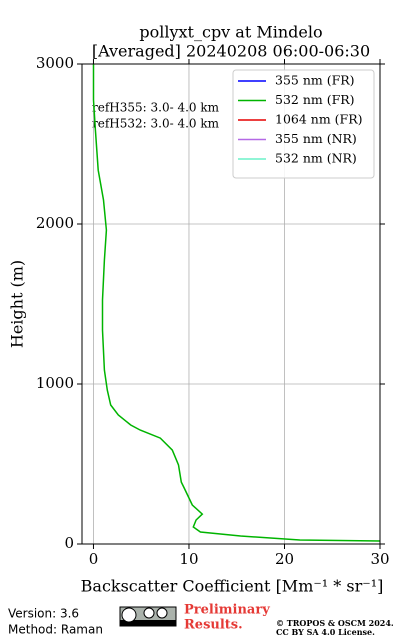  What do you see at coordinates (156, 108) in the screenshot?
I see `annotation: refH355: 3.0- 4.0 km` at bounding box center [156, 108].